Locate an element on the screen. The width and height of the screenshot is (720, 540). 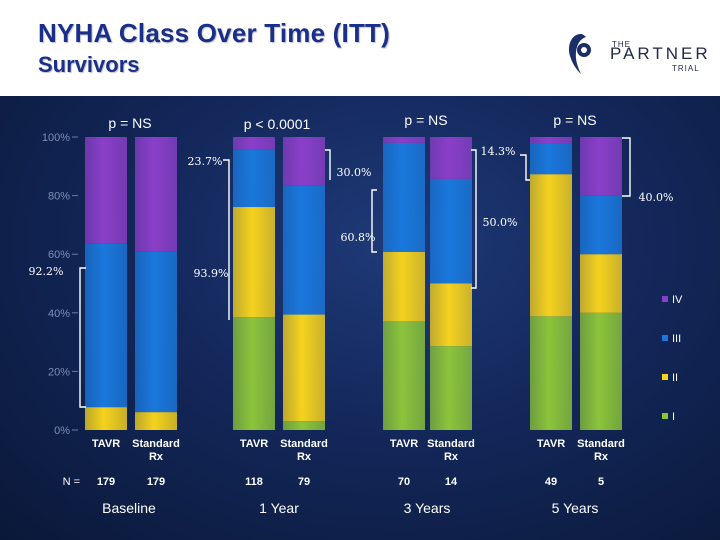
p-value-label: p < 0.0001 is located at coordinates (277, 124).